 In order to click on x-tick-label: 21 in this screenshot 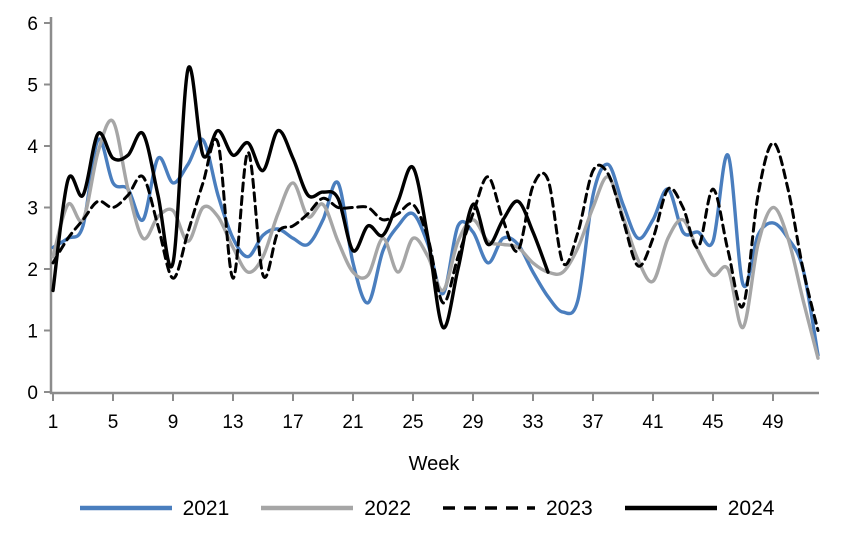, I will do `click(352, 422)`.